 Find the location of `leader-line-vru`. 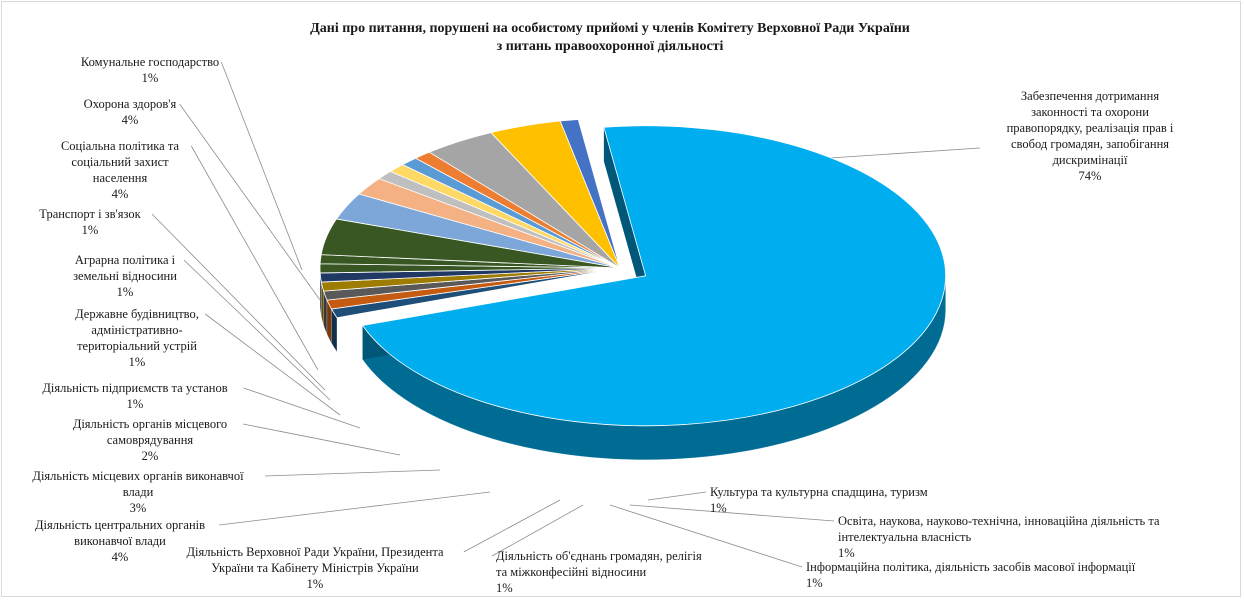

leader-line-vru is located at coordinates (512, 526).